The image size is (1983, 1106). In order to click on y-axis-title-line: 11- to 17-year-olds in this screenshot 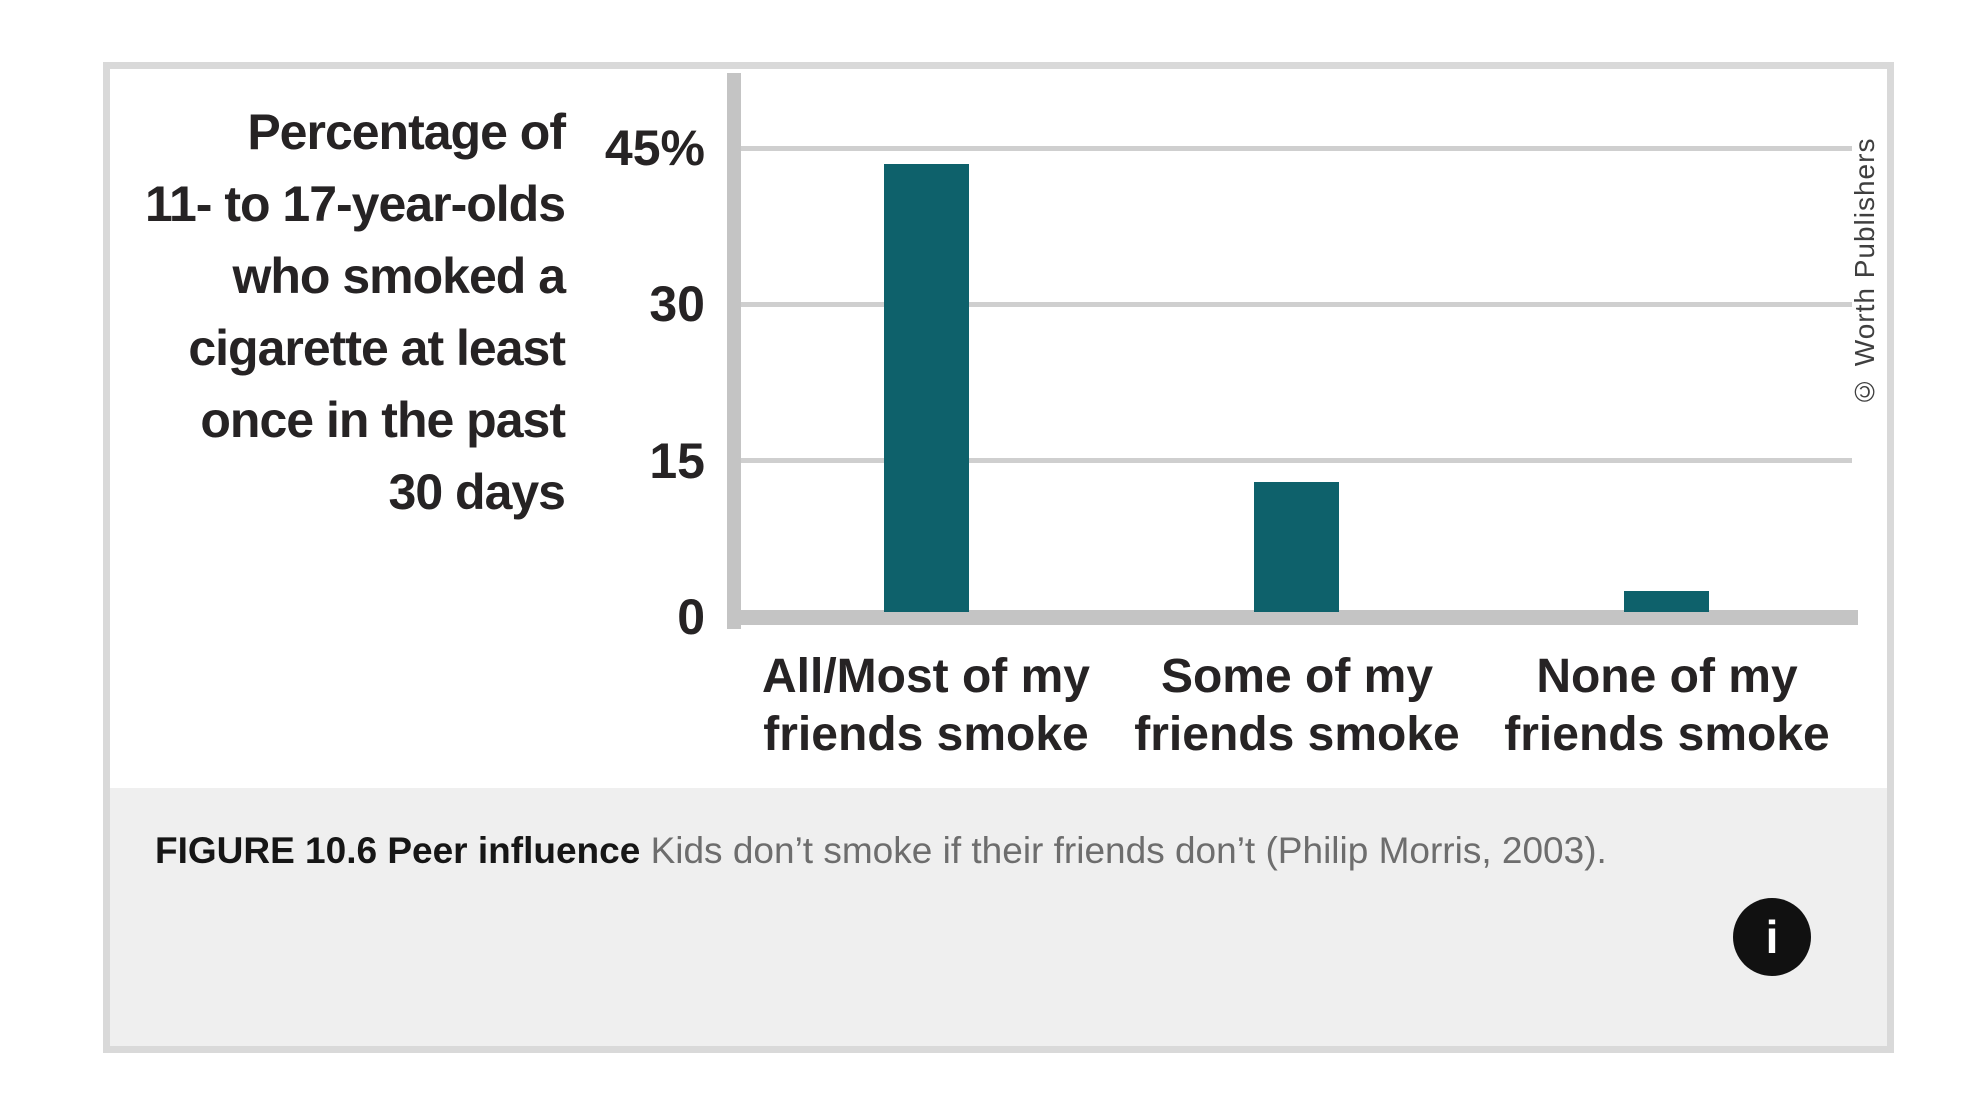, I will do `click(355, 204)`.